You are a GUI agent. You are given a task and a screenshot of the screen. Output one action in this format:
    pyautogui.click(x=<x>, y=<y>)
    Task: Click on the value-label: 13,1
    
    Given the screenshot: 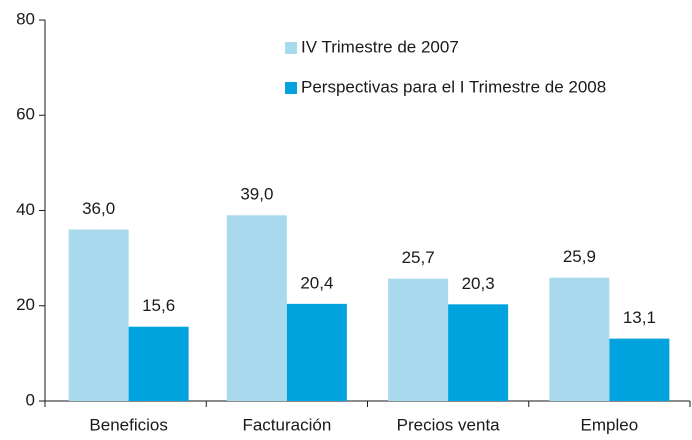 What is the action you would take?
    pyautogui.click(x=639, y=317)
    